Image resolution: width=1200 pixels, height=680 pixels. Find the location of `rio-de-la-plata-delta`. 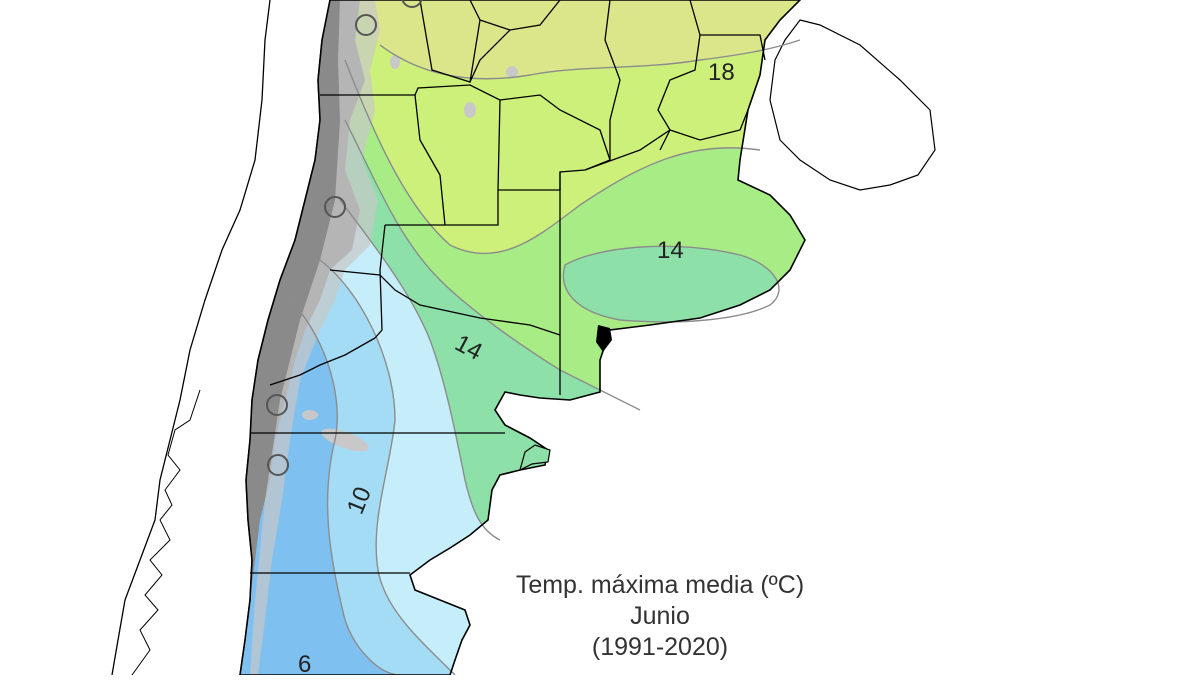

rio-de-la-plata-delta is located at coordinates (604, 338).